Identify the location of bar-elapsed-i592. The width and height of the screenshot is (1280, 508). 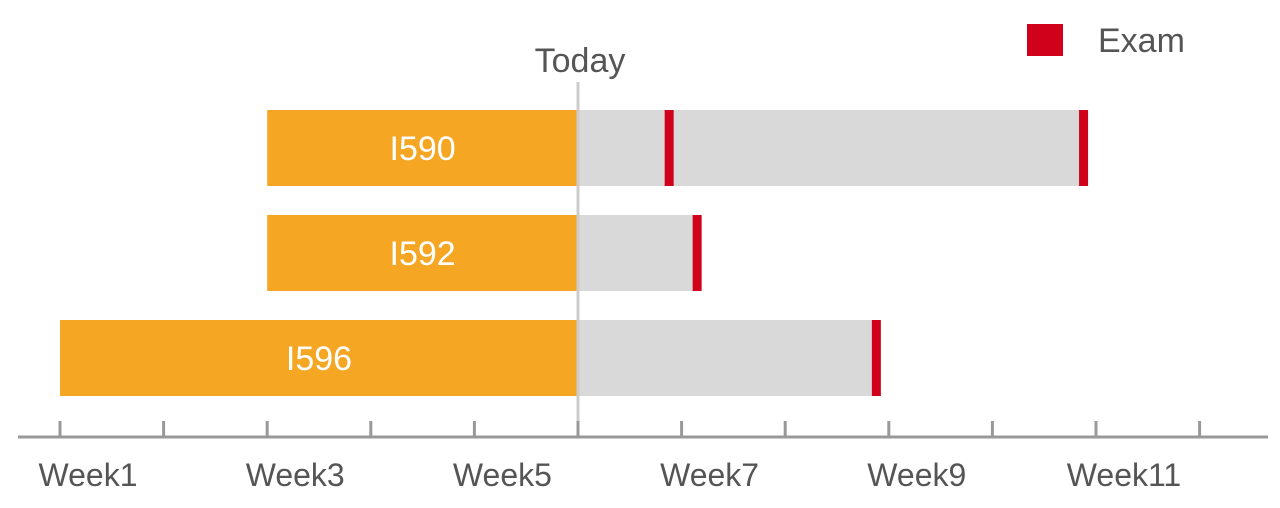
(422, 253).